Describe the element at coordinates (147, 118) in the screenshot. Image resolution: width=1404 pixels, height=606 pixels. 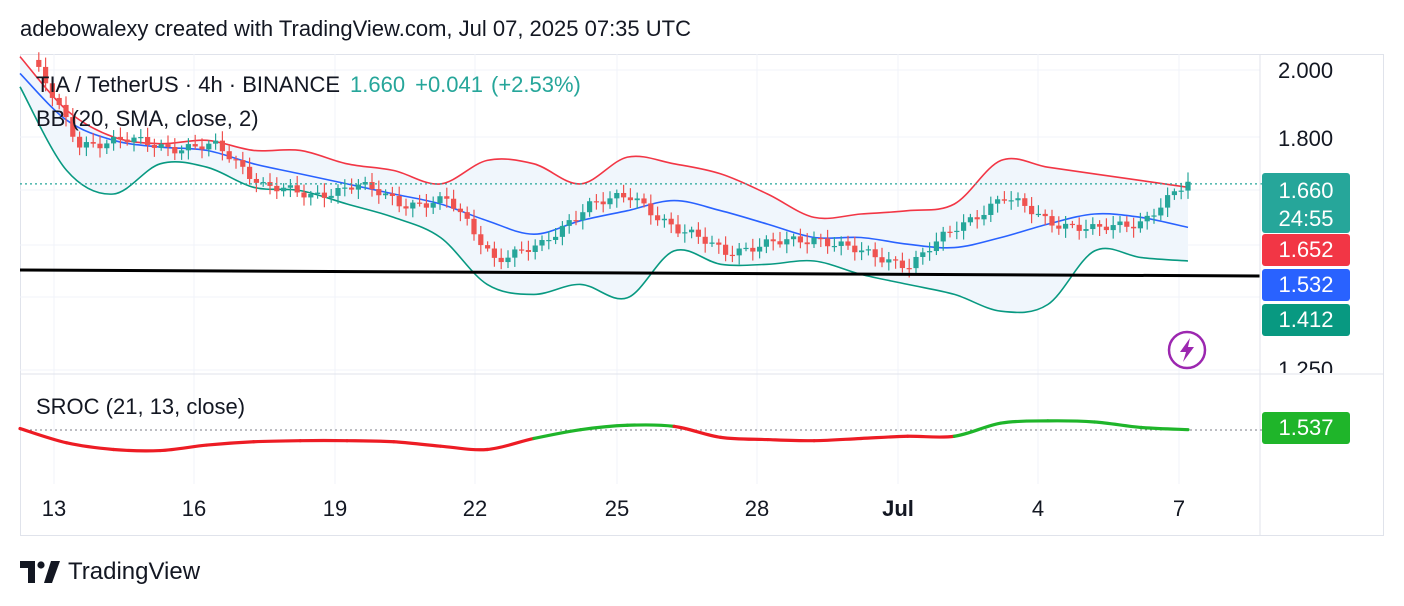
I see `bollinger-legend: BB (20, SMA, close, 2)` at that location.